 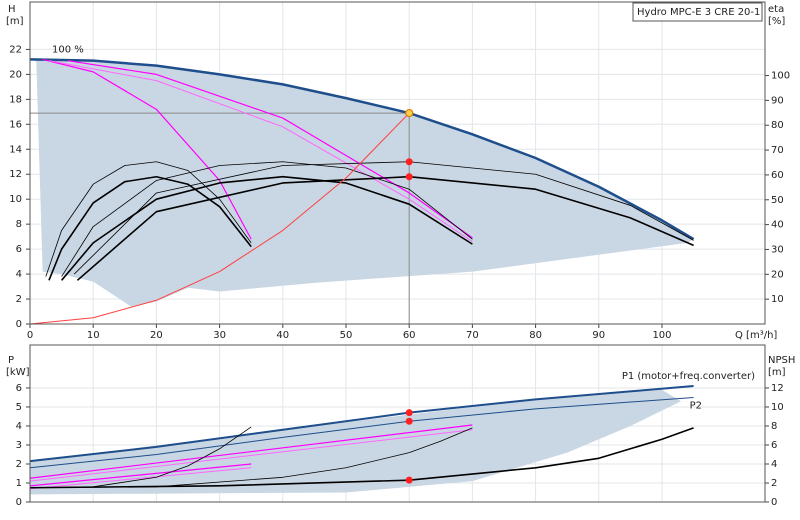 What do you see at coordinates (777, 249) in the screenshot?
I see `y2-tick-label: 30` at bounding box center [777, 249].